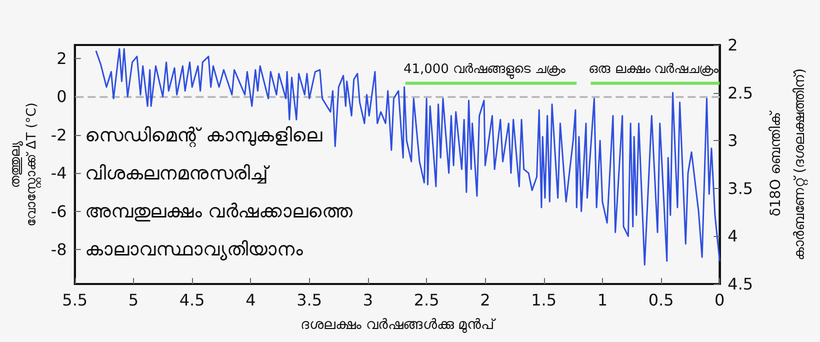 The width and height of the screenshot is (820, 342). Describe the element at coordinates (733, 45) in the screenshot. I see `y2-tick-label: 2` at that location.